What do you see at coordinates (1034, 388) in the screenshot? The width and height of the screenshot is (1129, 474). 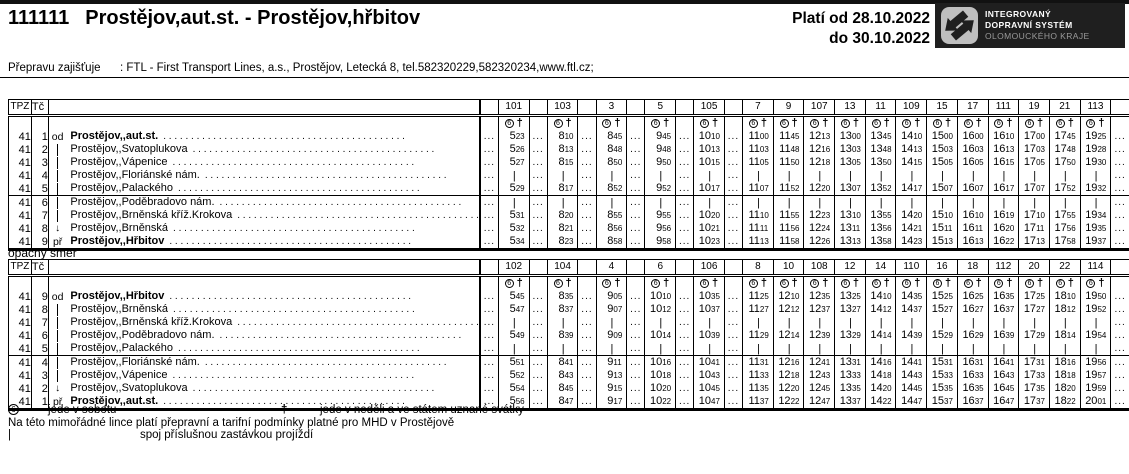 I see `time-cell: 1735` at bounding box center [1034, 388].